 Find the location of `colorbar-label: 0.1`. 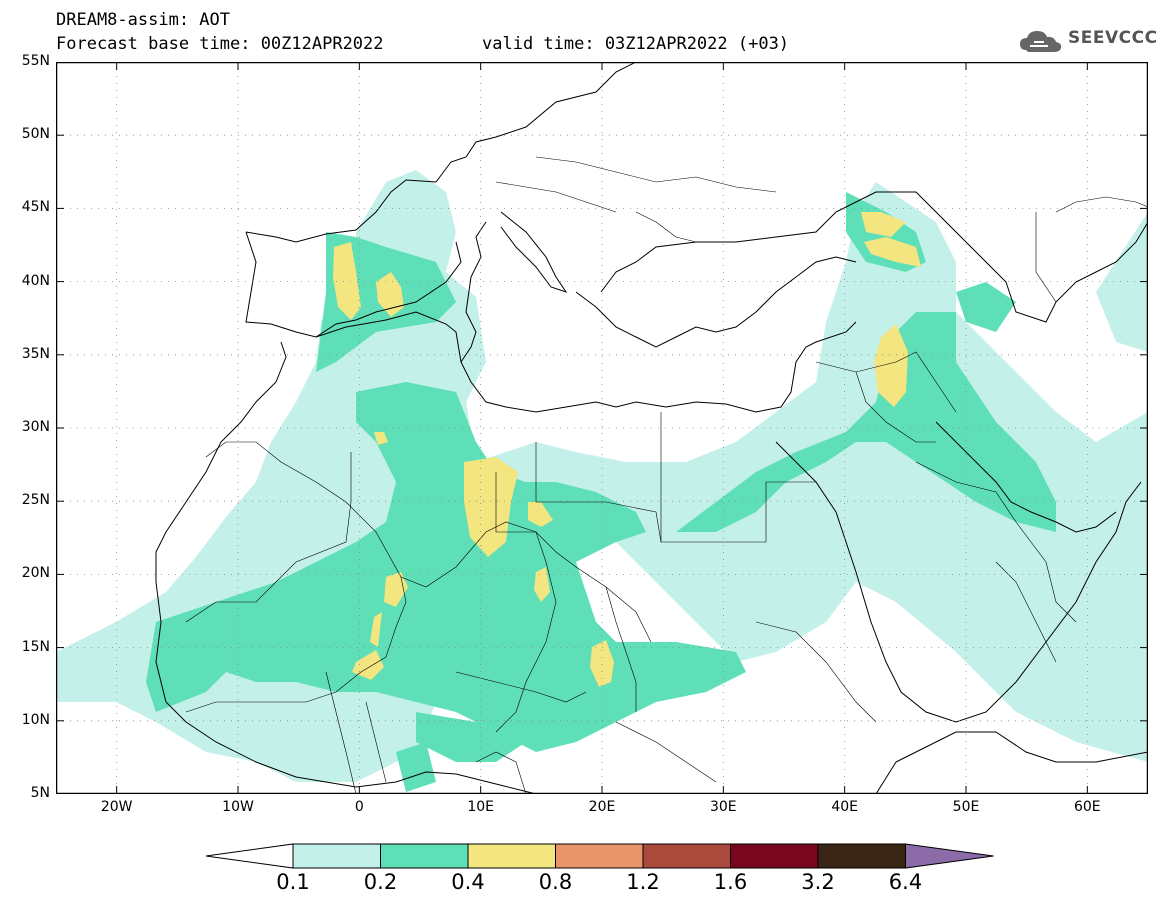

colorbar-label: 0.1 is located at coordinates (293, 882).